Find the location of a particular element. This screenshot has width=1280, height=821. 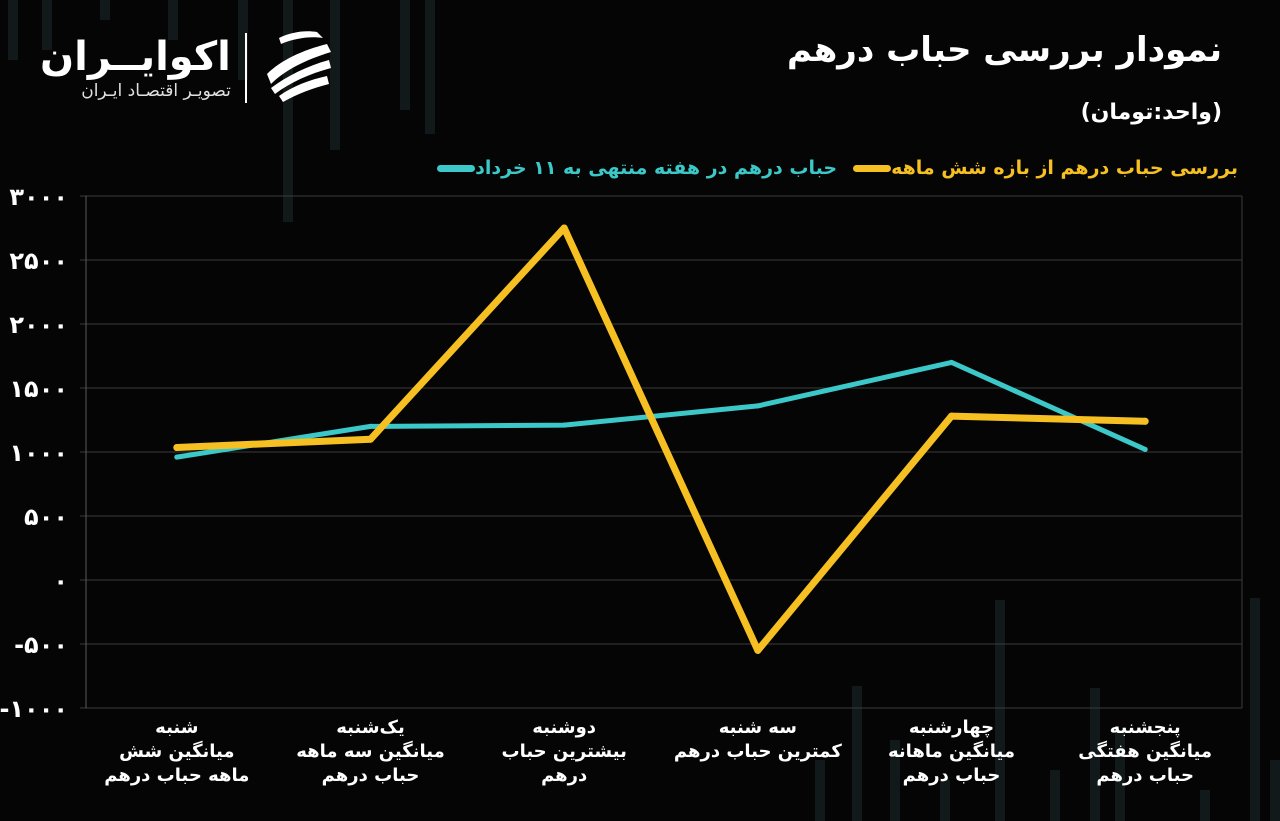

x-tick-label-line: پنجشنبه is located at coordinates (1145, 727).